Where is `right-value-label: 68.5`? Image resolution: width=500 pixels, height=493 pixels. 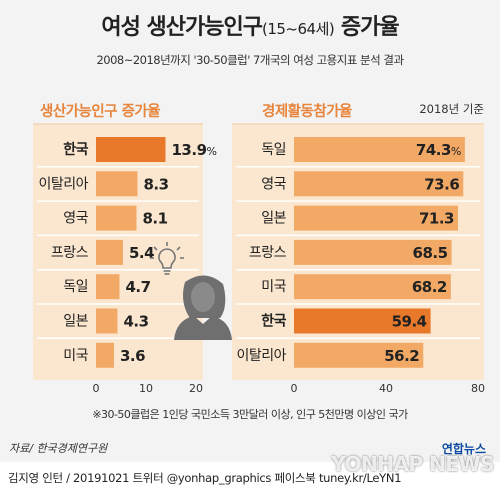 right-value-label: 68.5 is located at coordinates (430, 253).